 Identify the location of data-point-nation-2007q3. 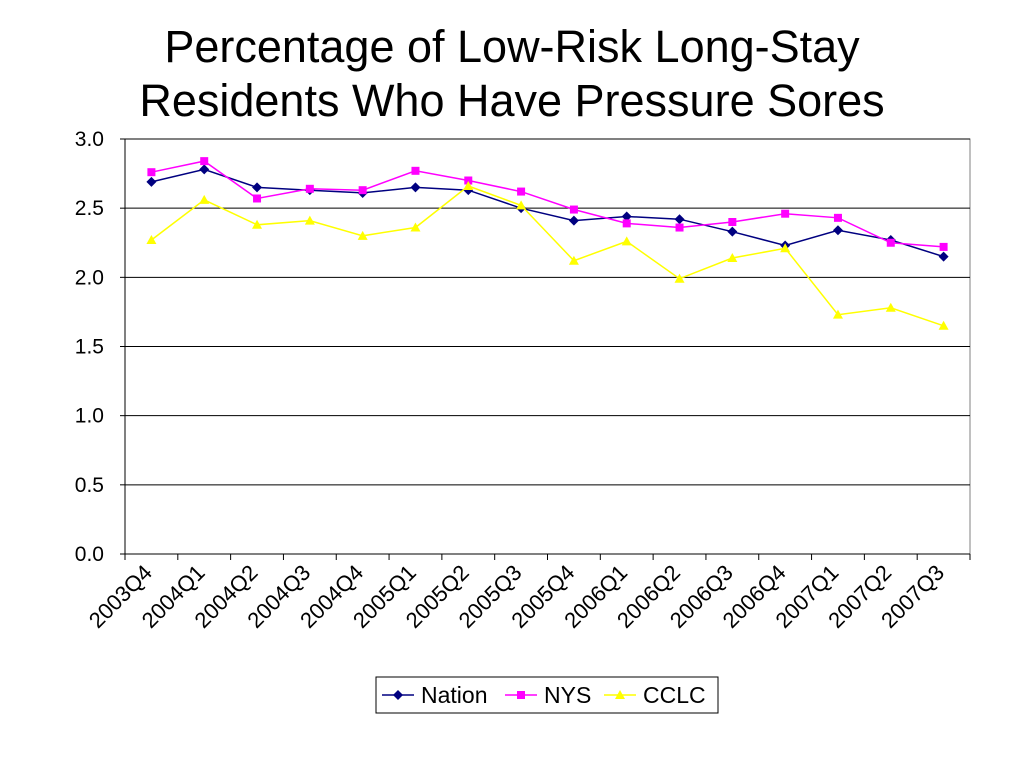
(943, 256).